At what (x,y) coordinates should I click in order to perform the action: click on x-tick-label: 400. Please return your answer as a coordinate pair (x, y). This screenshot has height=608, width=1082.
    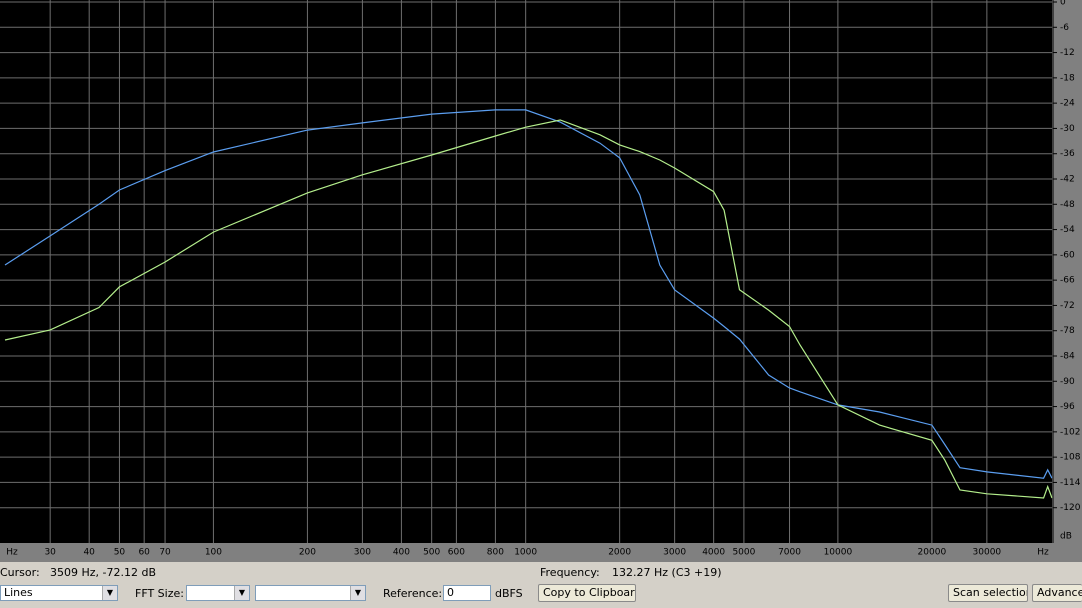
    Looking at the image, I should click on (401, 553).